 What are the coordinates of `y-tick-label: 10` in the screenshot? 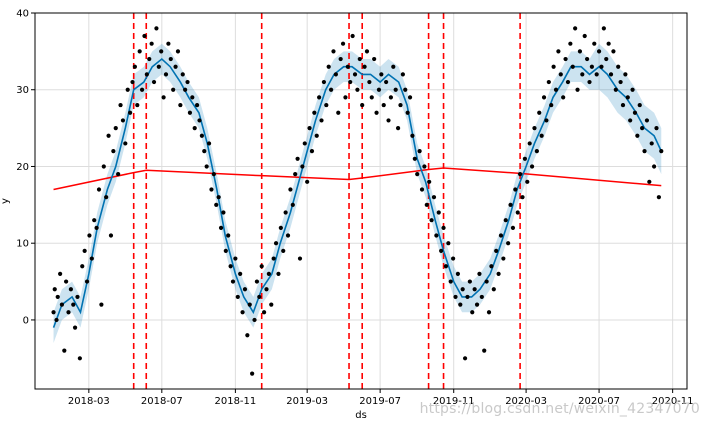 It's located at (22, 244).